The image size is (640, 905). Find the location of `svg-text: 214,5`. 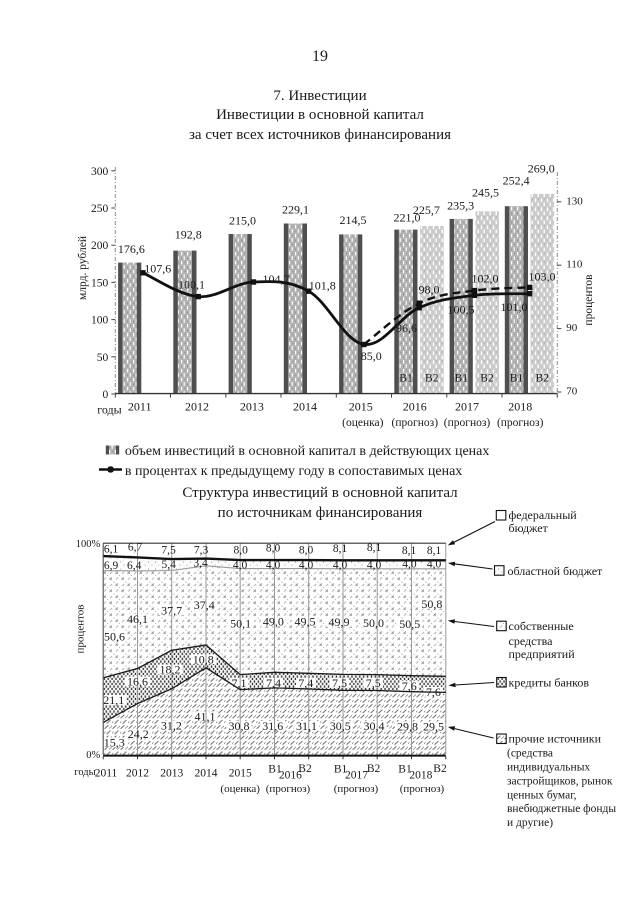

svg-text: 214,5 is located at coordinates (353, 220).